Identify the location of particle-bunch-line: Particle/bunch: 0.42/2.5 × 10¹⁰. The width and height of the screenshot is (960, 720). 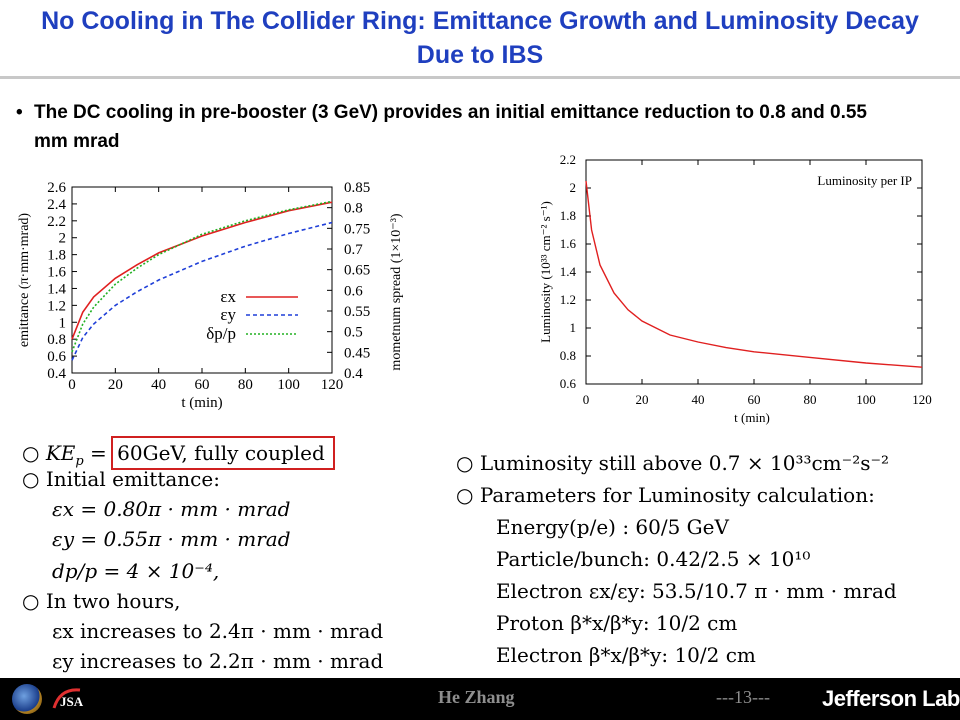
(653, 559).